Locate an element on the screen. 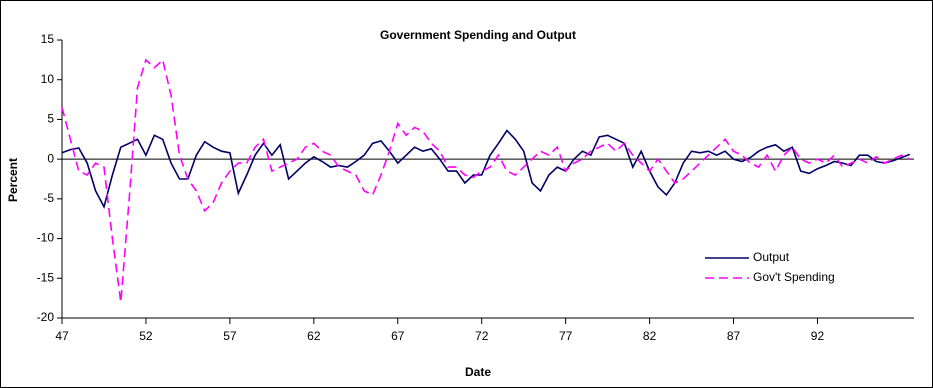 The height and width of the screenshot is (388, 933). y-tick-label: -5 is located at coordinates (48, 198).